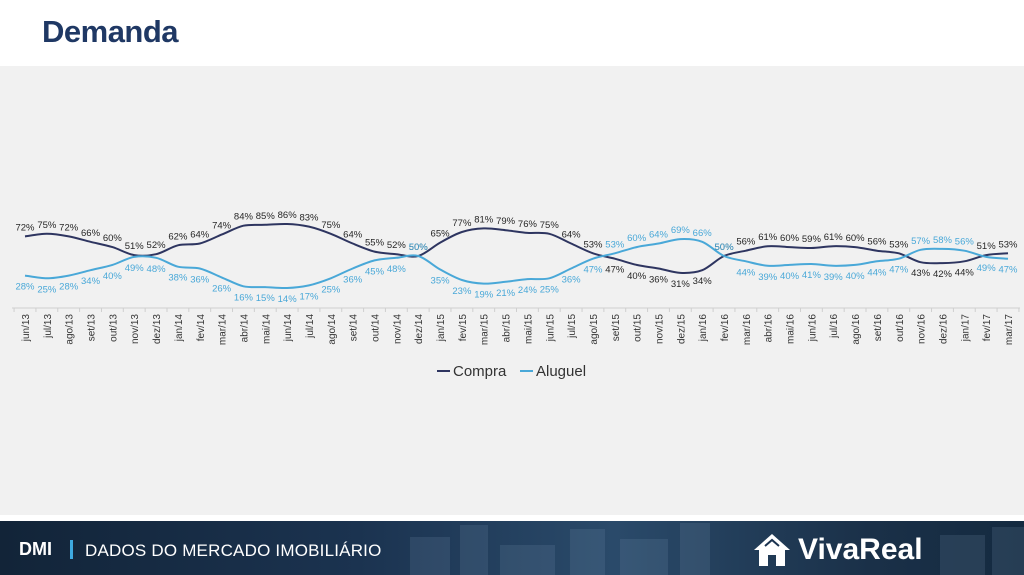  What do you see at coordinates (616, 328) in the screenshot?
I see `x-tick-label: set/15` at bounding box center [616, 328].